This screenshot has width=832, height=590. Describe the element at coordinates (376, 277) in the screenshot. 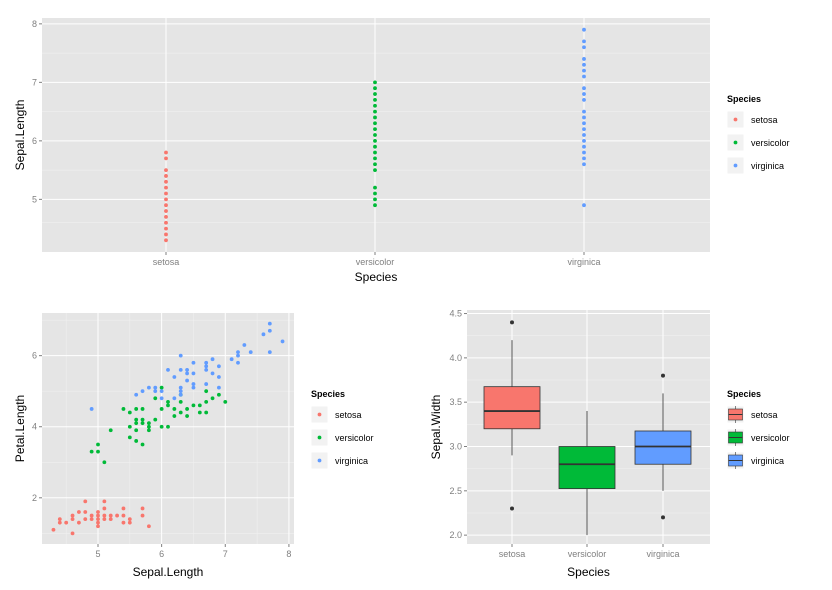

I see `x-axis-title: Species` at that location.